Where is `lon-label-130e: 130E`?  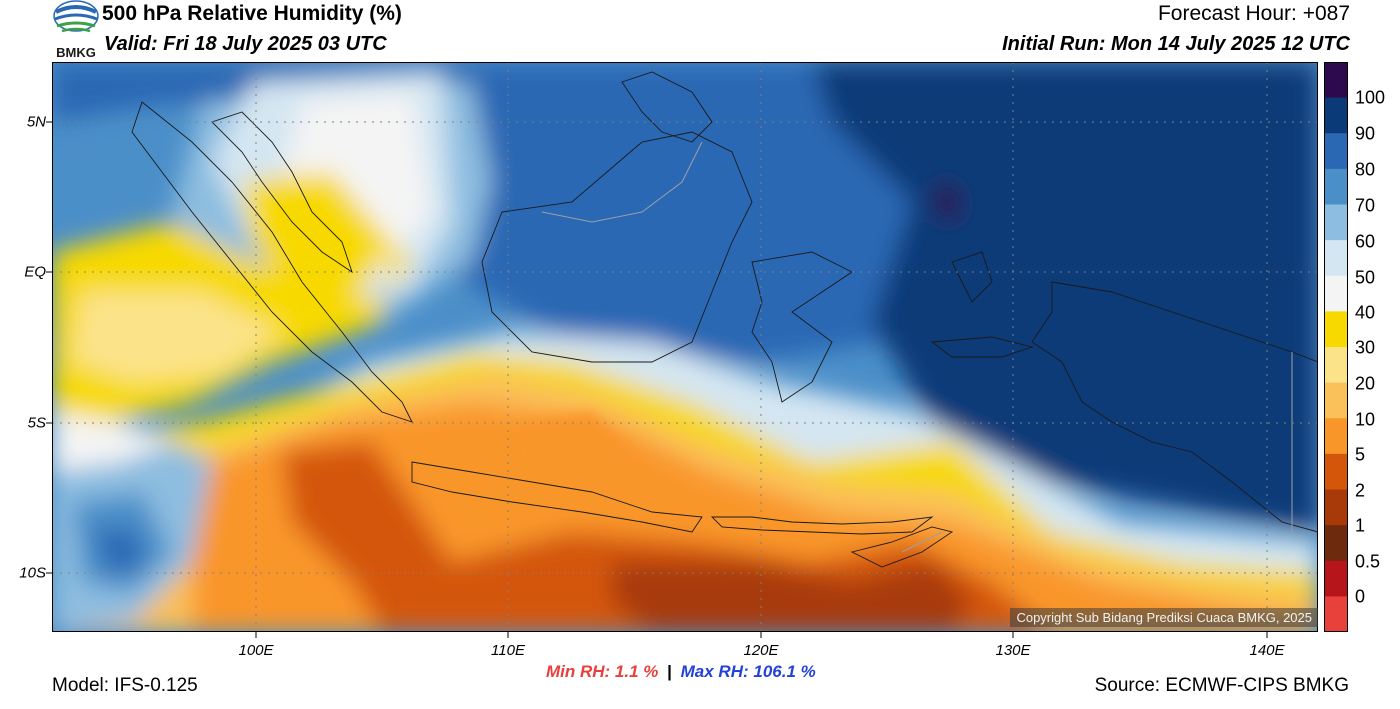 lon-label-130e: 130E is located at coordinates (1013, 650).